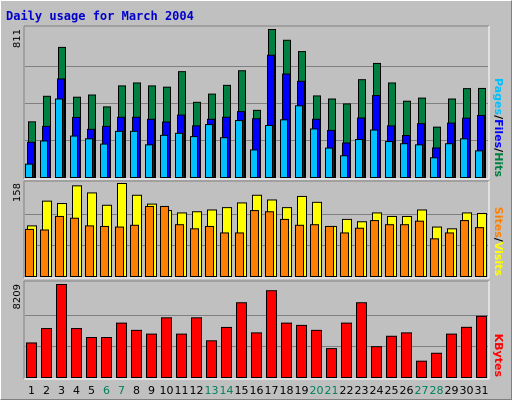 Image resolution: width=512 pixels, height=400 pixels. I want to click on x-tick-label: 10, so click(167, 390).